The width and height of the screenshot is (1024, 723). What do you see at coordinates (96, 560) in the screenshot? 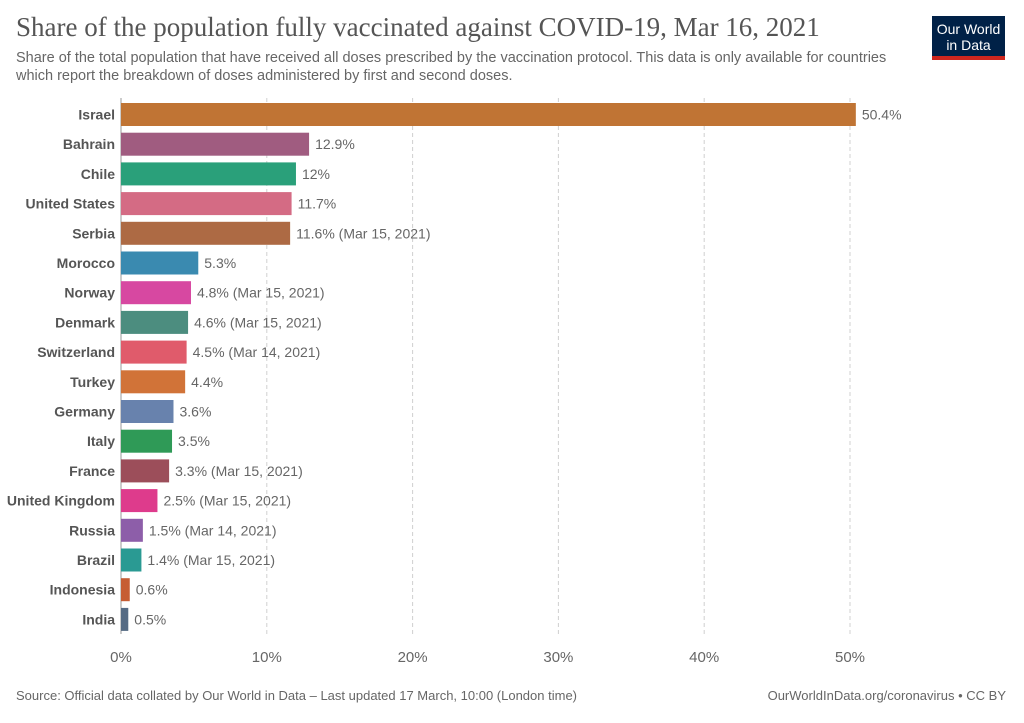
I see `category-label: Brazil` at bounding box center [96, 560].